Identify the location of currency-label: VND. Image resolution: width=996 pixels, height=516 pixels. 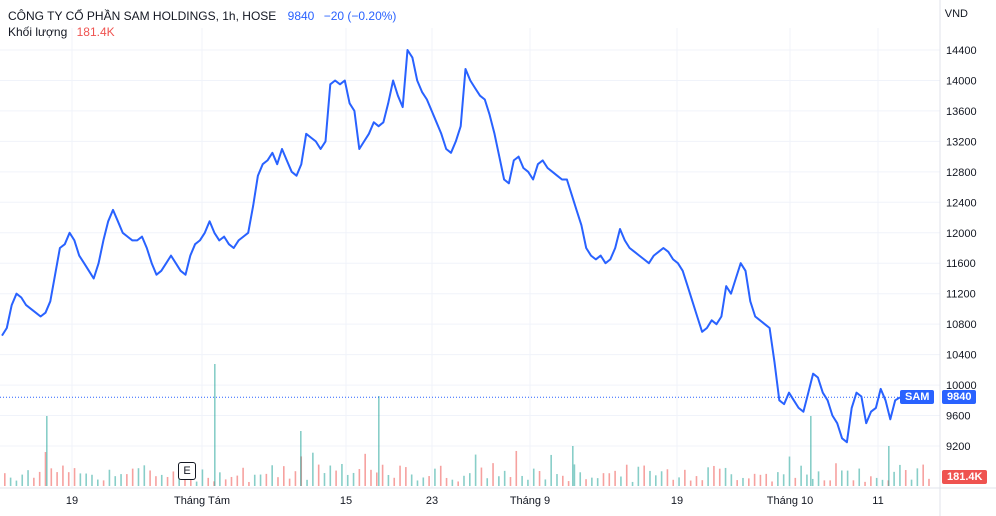
(956, 14).